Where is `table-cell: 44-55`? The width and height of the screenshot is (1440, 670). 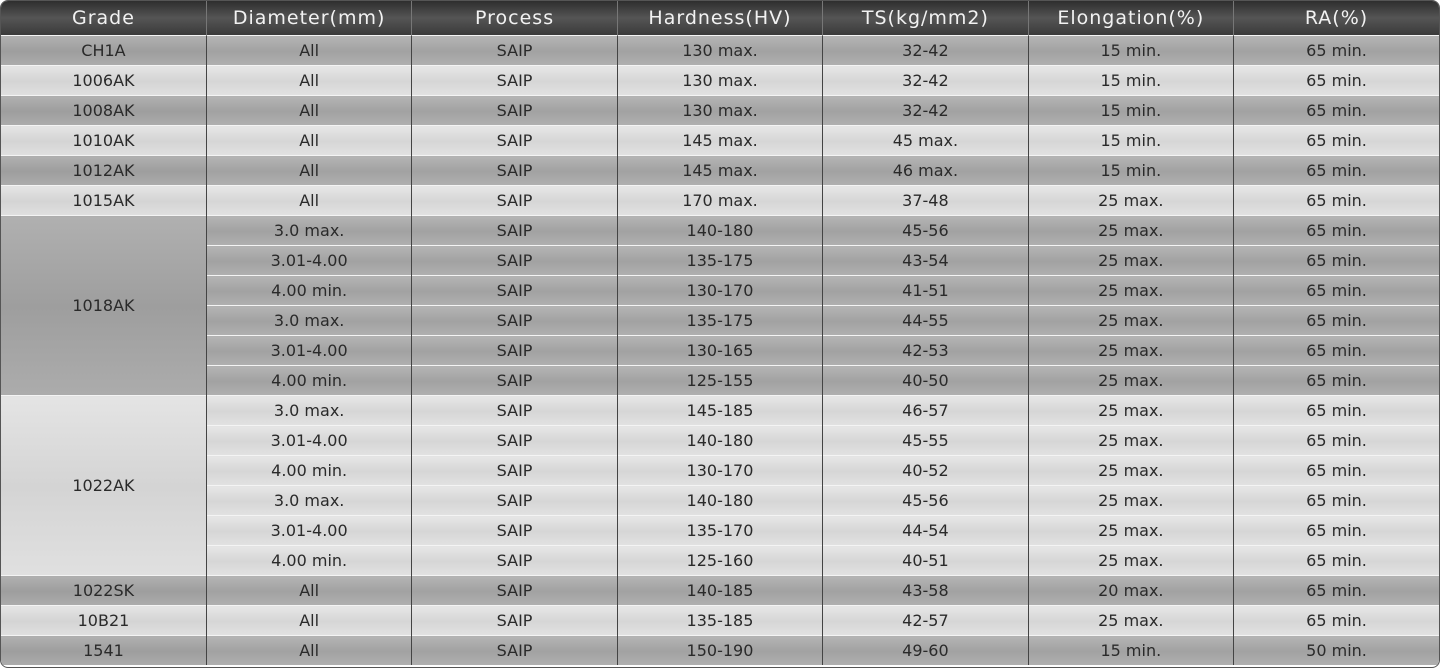 table-cell: 44-55 is located at coordinates (925, 320).